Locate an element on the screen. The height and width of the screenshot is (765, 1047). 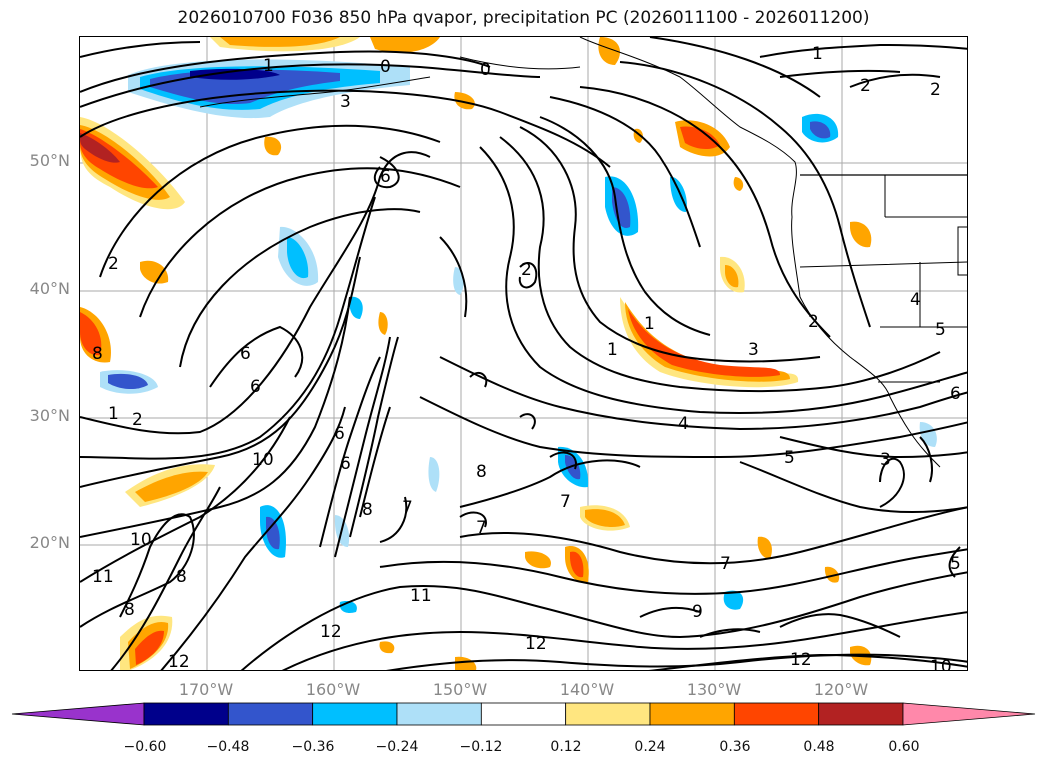
colorbar-tick: 0.24 is located at coordinates (650, 747).